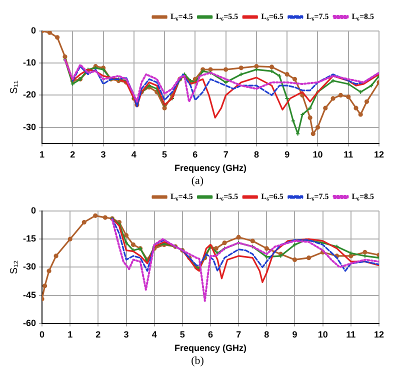 The height and width of the screenshot is (376, 395). Describe the element at coordinates (197, 361) in the screenshot. I see `text: (b)` at that location.